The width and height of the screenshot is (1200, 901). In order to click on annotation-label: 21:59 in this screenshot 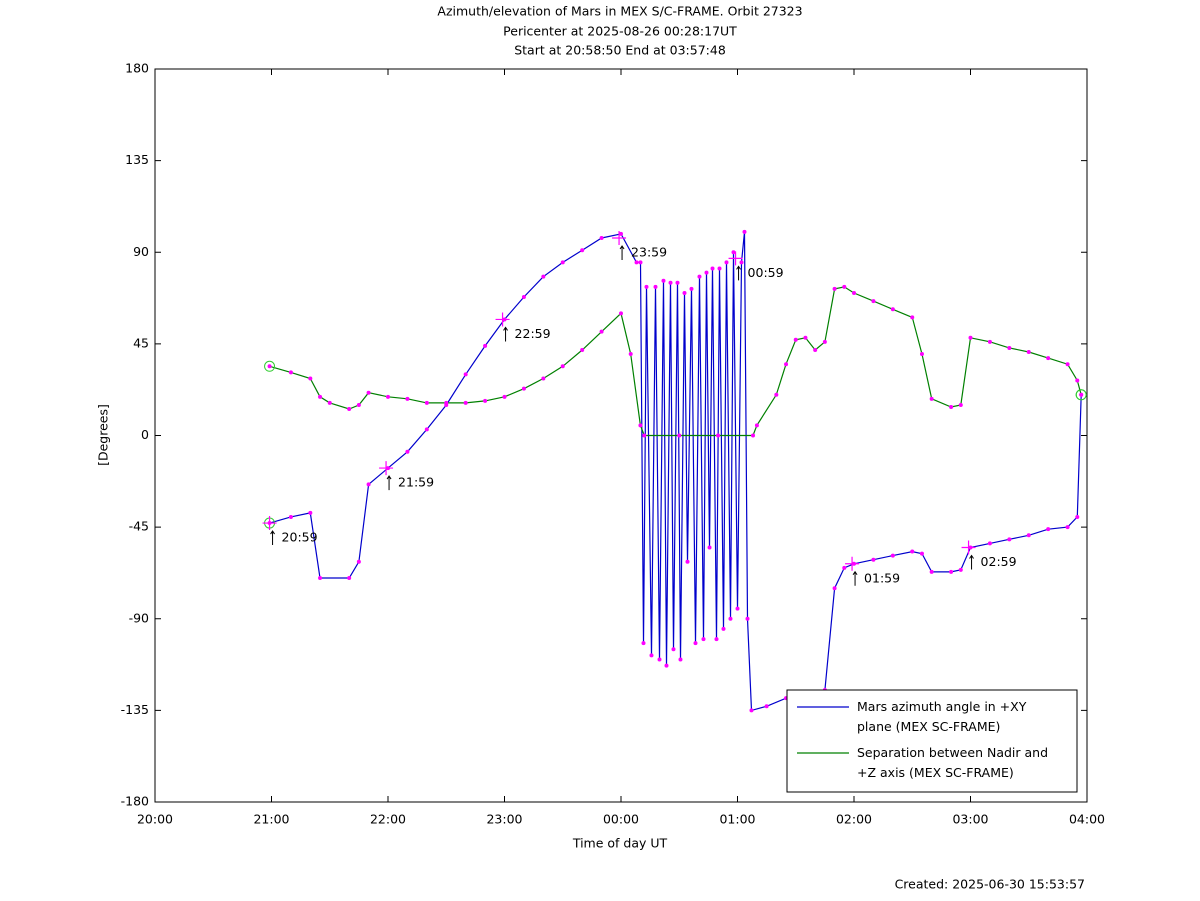, I will do `click(416, 482)`.